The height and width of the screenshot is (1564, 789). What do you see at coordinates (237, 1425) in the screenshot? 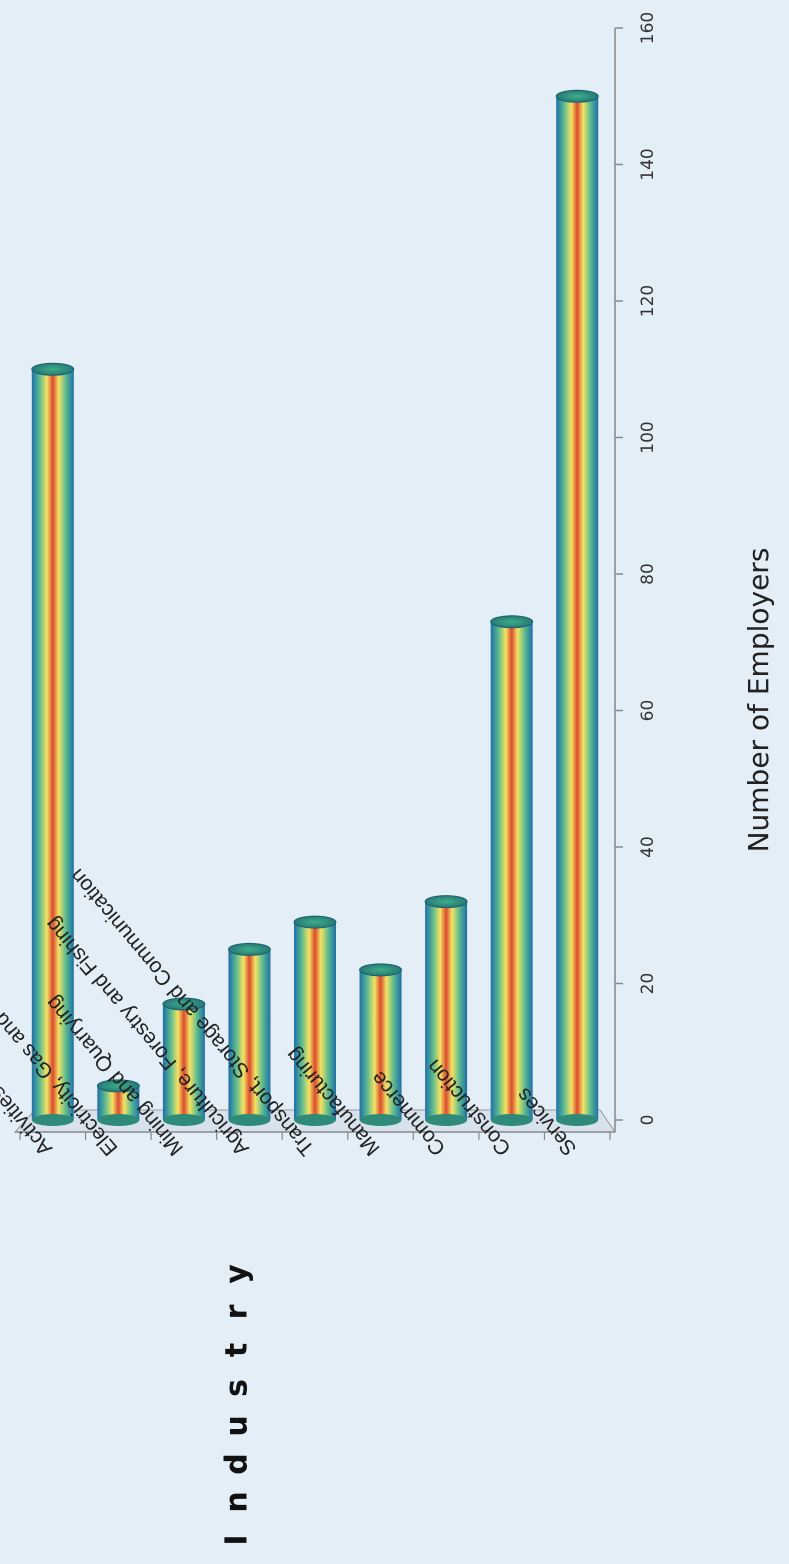
I see `y-axis-title-letter: u` at bounding box center [237, 1425].